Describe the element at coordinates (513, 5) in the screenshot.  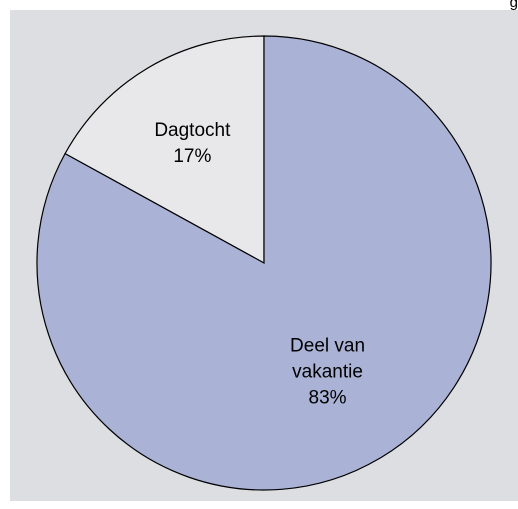
I see `chart-title-fragment: g` at that location.